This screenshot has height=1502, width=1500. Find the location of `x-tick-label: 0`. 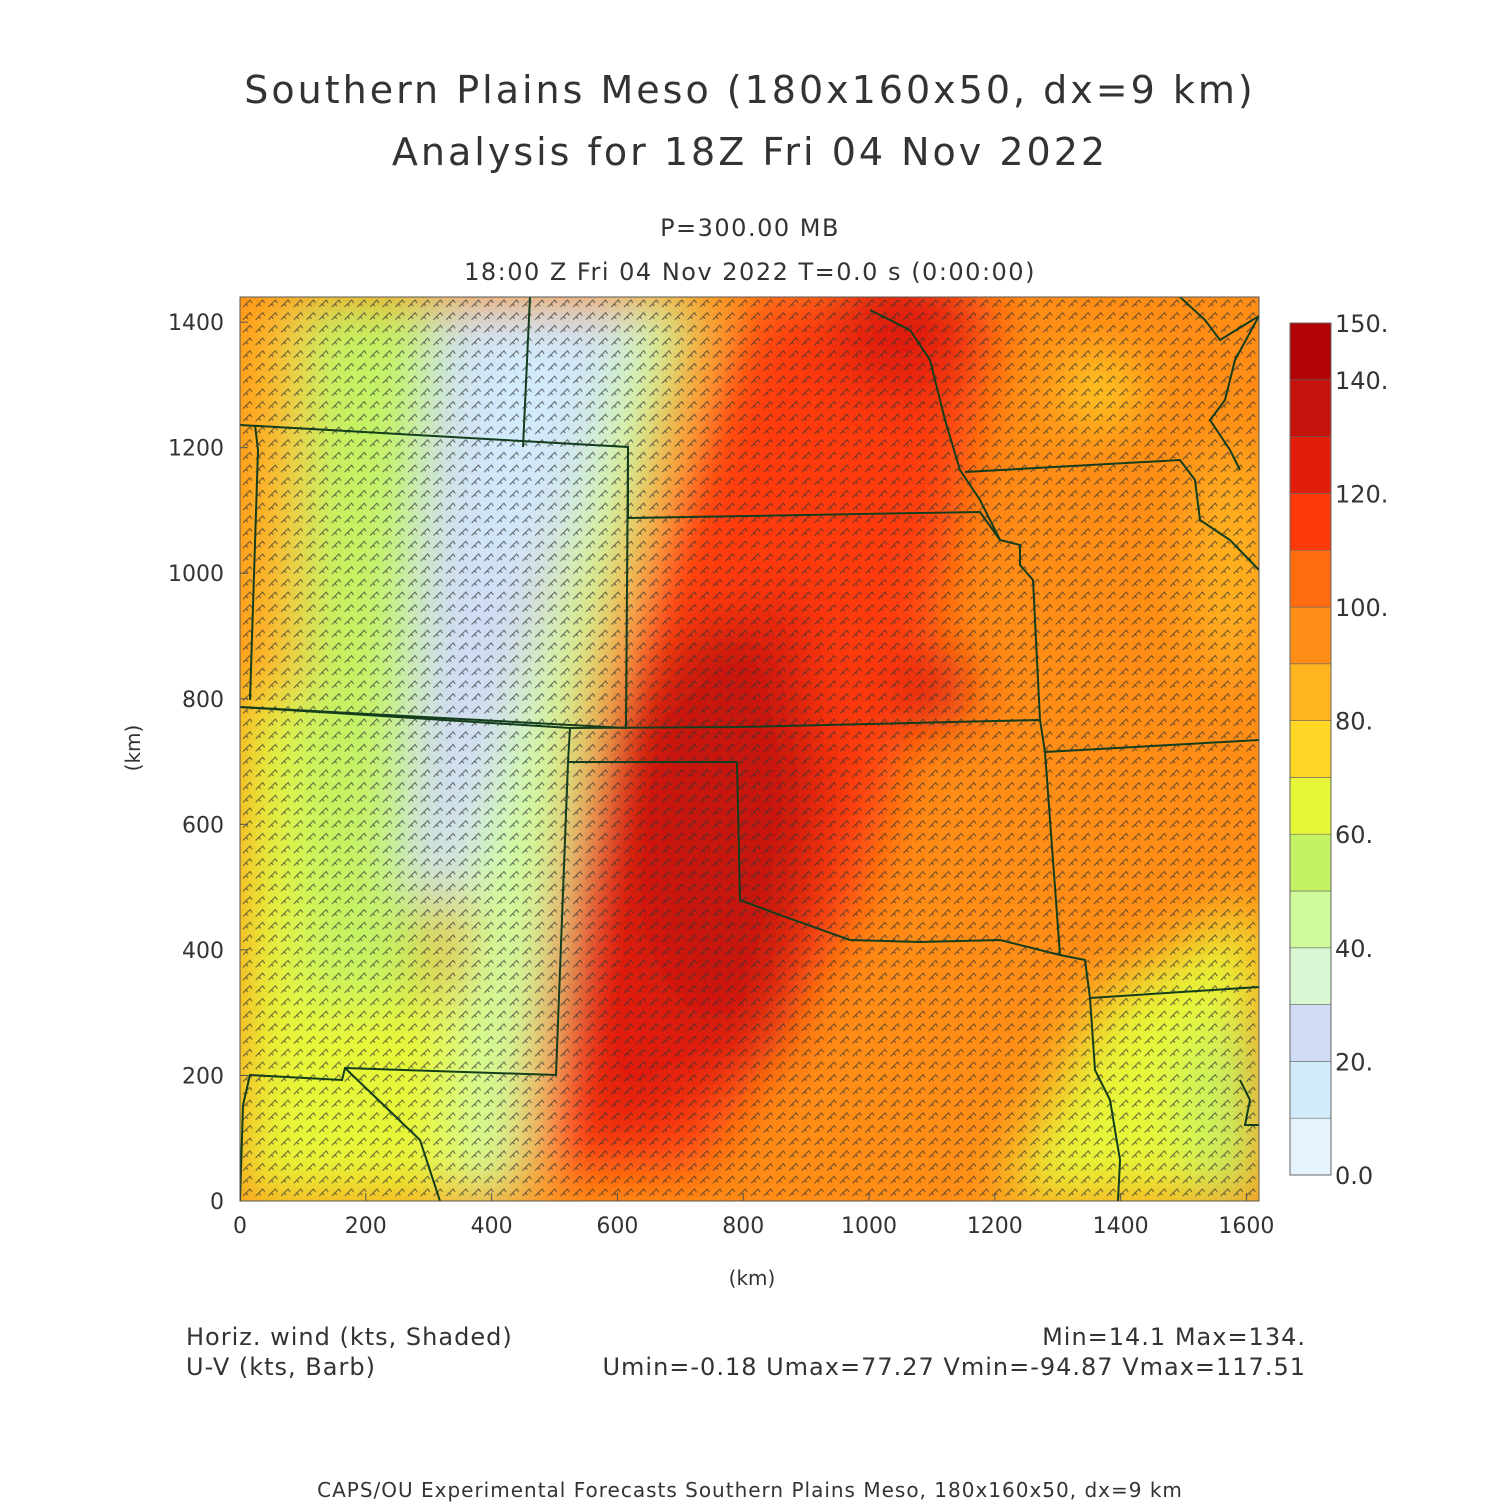

x-tick-label: 0 is located at coordinates (240, 1226).